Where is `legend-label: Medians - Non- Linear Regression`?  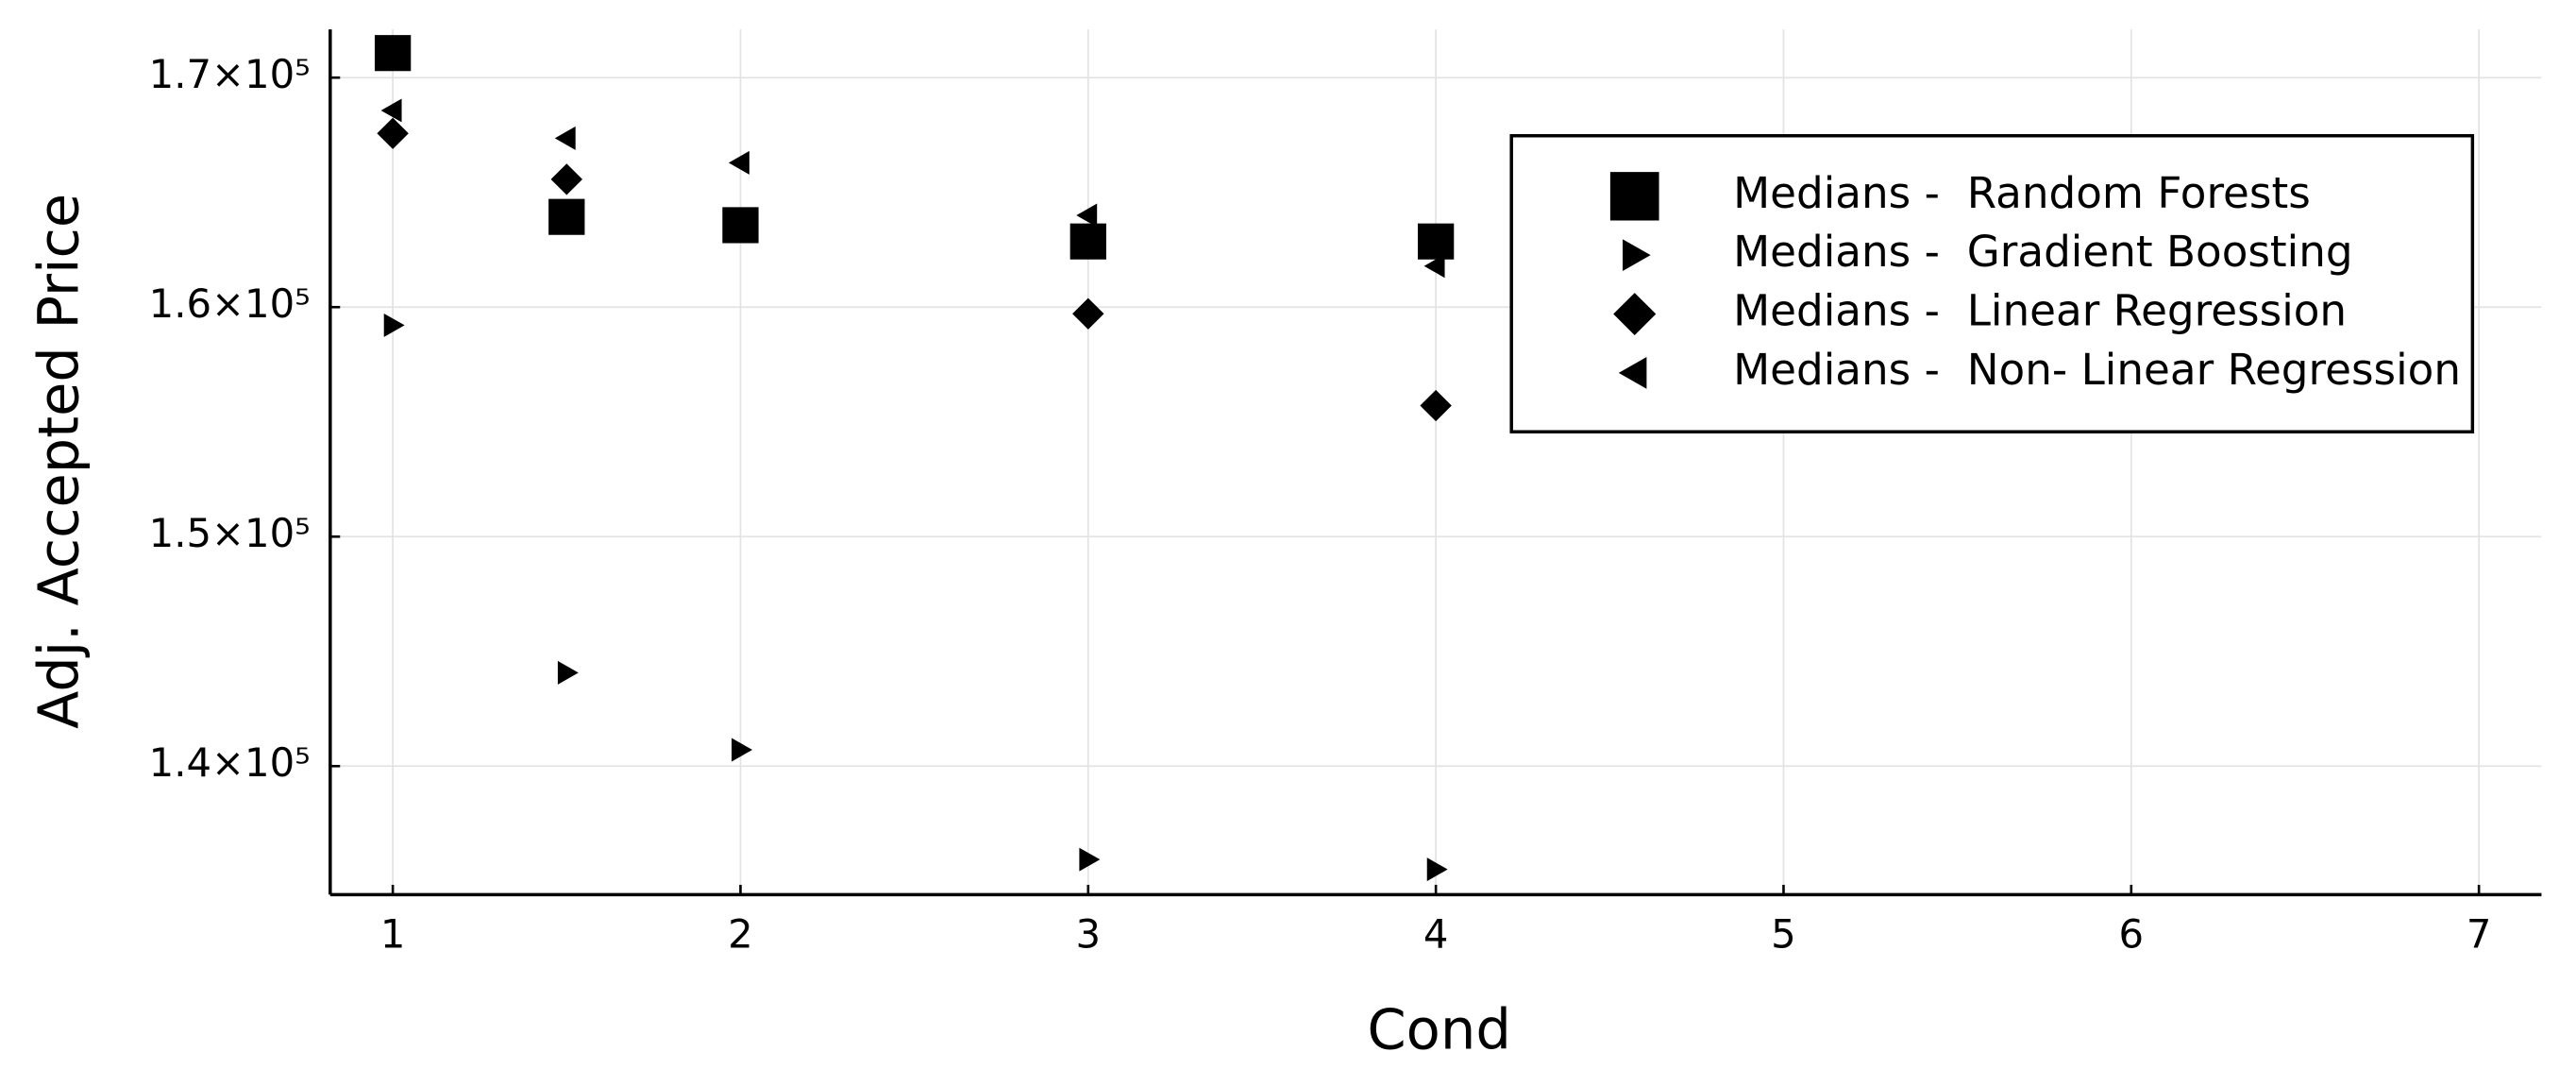 legend-label: Medians - Non- Linear Regression is located at coordinates (2097, 370).